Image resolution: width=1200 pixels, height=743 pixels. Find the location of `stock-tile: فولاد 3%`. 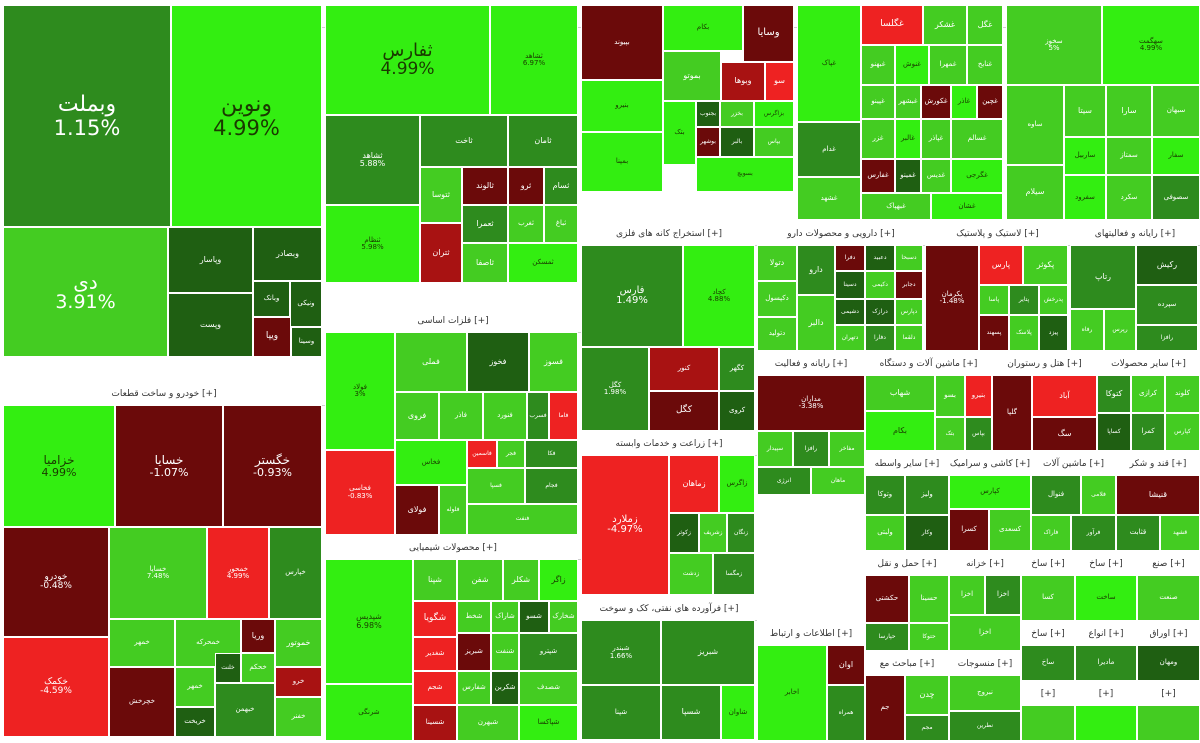

stock-tile: فولاد 3% is located at coordinates (360, 391).